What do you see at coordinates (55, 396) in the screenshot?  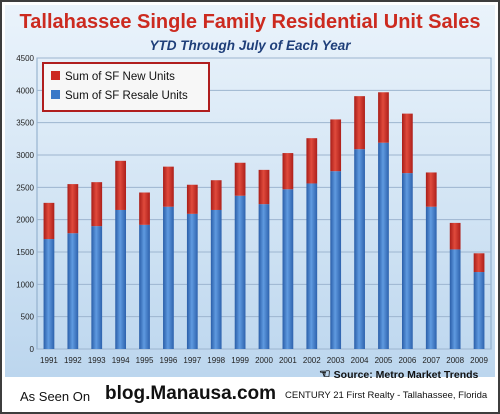 I see `as-seen-on-label: As Seen On` at bounding box center [55, 396].